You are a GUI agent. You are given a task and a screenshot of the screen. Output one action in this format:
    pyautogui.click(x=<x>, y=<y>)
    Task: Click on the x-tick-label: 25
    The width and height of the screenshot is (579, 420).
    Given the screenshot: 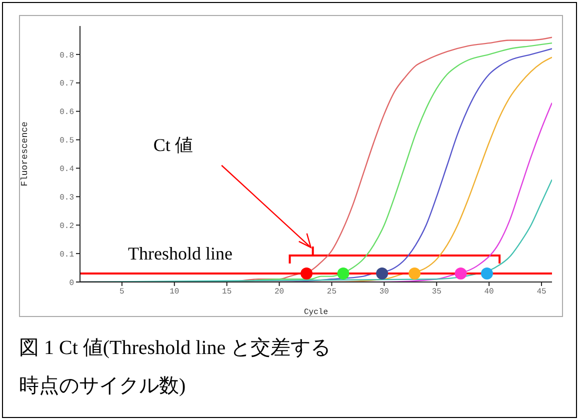 What is the action you would take?
    pyautogui.click(x=331, y=292)
    